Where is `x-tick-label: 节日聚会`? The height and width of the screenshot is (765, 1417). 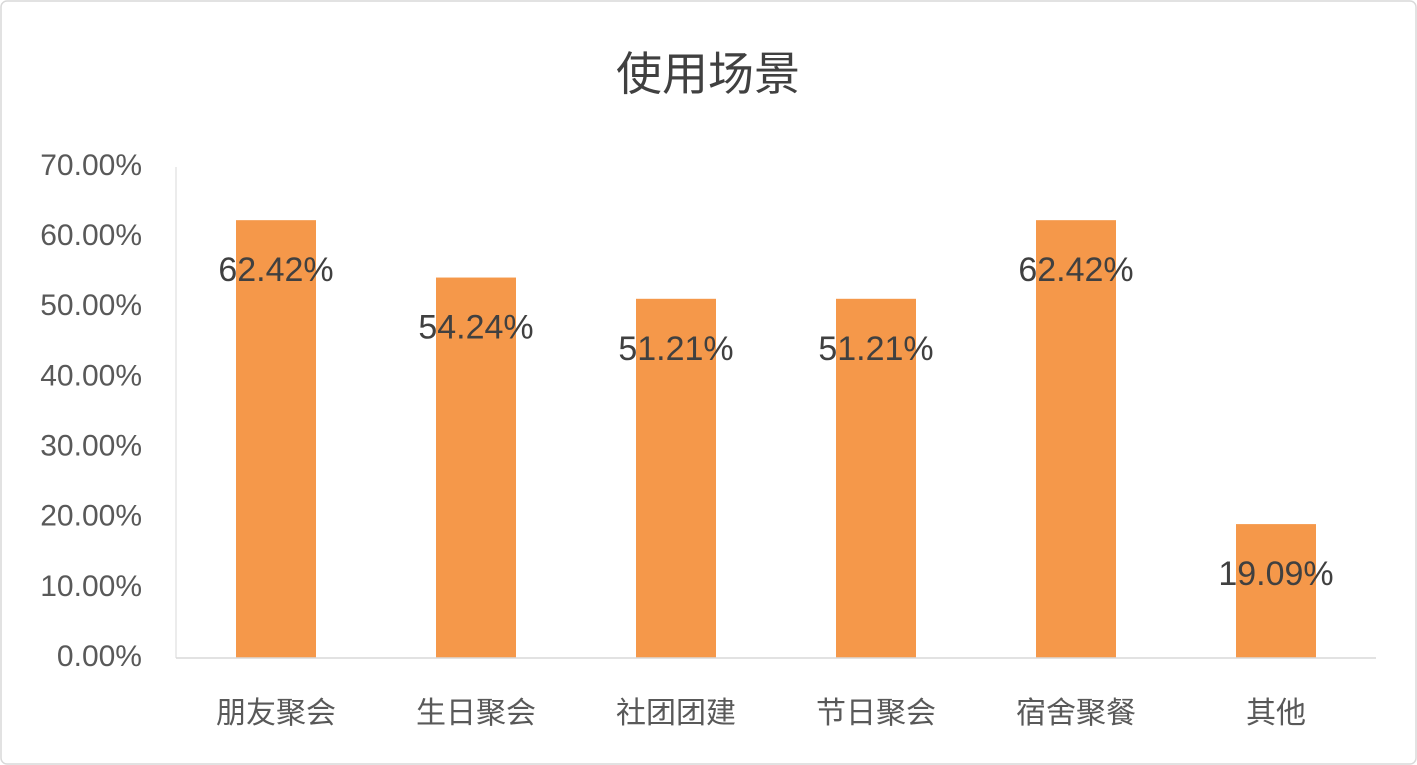
x-tick-label: 节日聚会 is located at coordinates (876, 713).